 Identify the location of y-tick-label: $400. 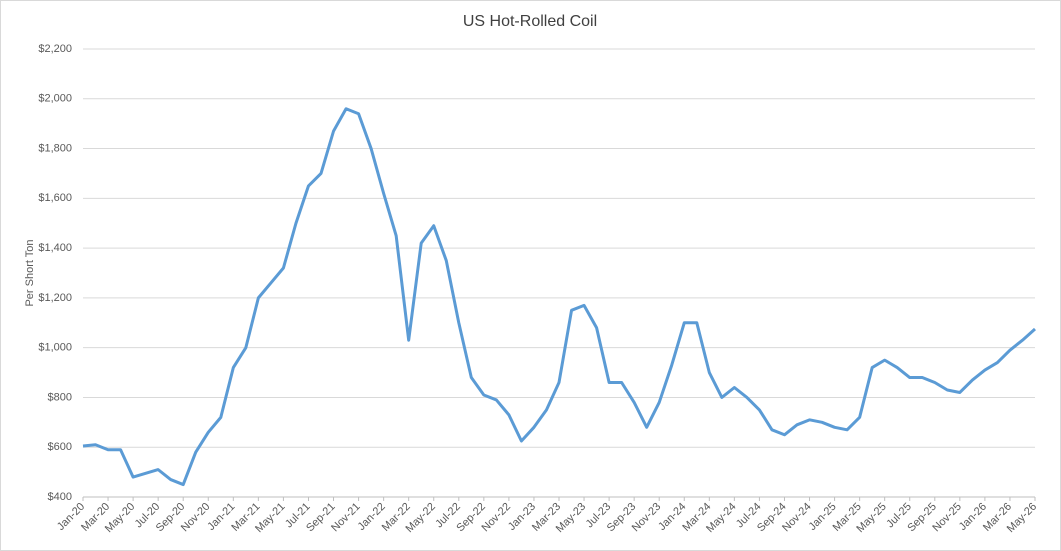
(60, 497).